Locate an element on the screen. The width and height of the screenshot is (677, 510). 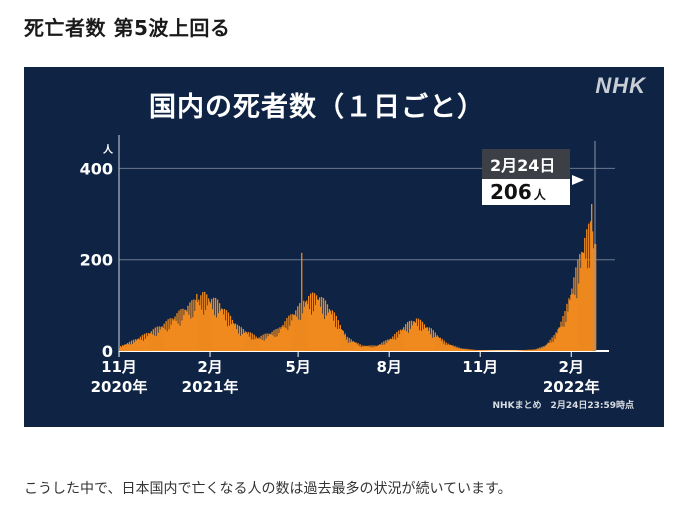
callout-date: 2月24日 is located at coordinates (526, 164).